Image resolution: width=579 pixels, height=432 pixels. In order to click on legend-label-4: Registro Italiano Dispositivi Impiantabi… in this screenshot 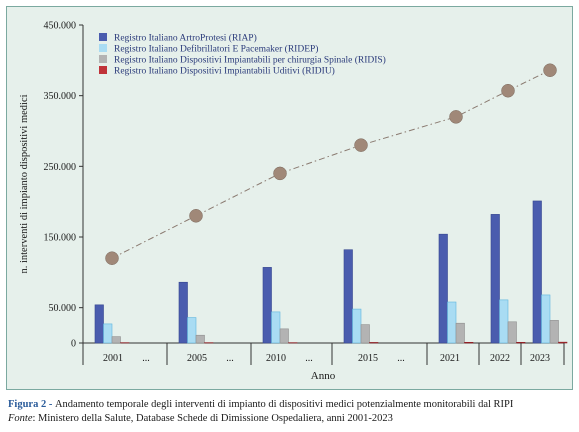, I will do `click(224, 71)`.